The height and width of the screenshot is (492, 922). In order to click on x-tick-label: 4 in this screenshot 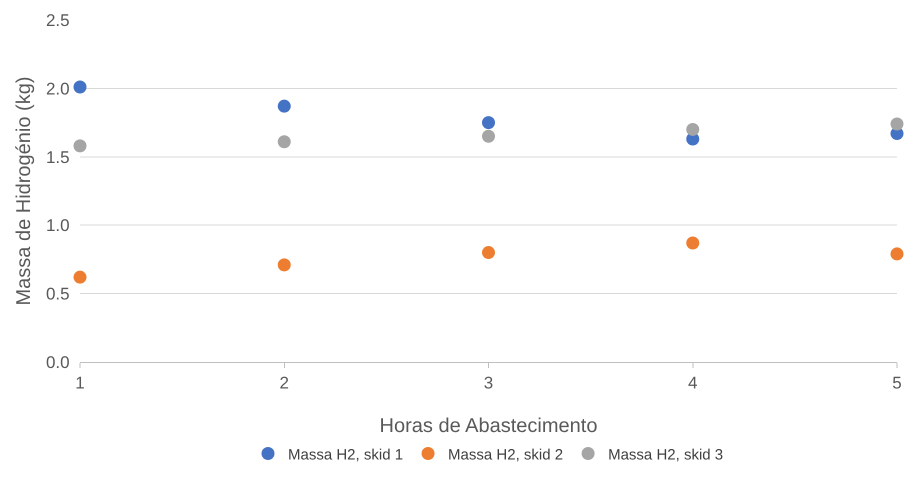, I will do `click(693, 382)`.